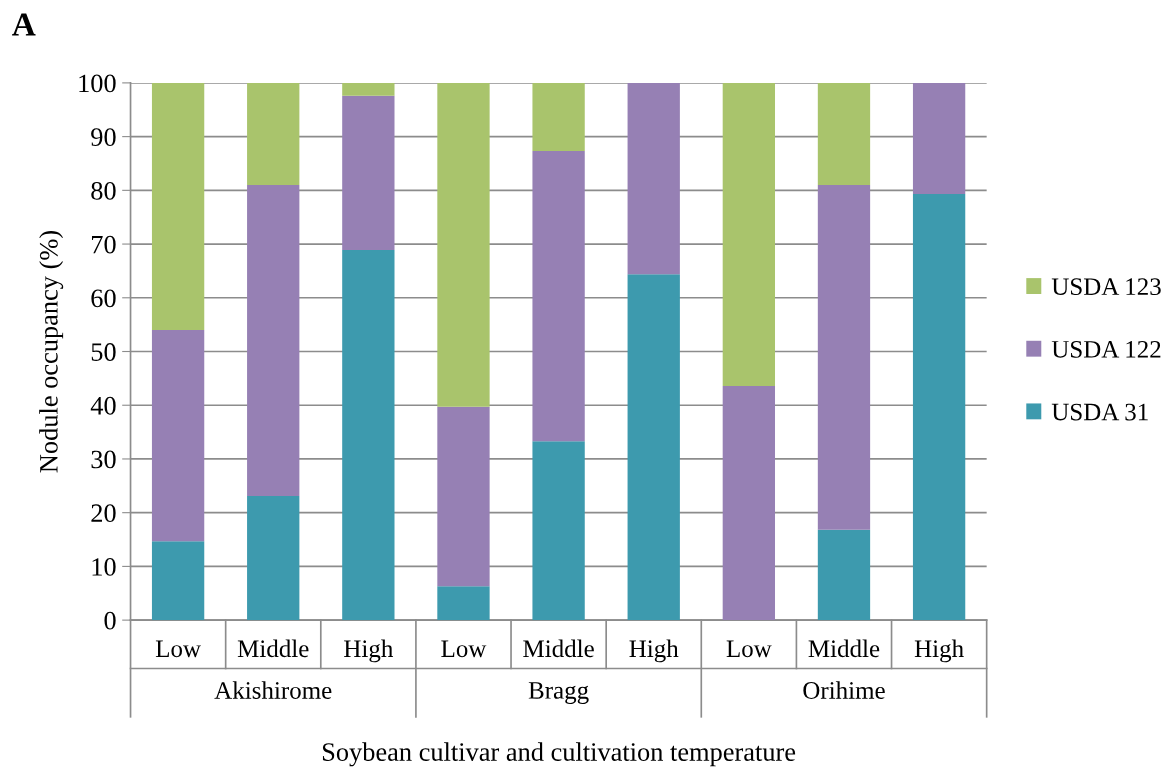 This screenshot has width=1176, height=782. Describe the element at coordinates (51, 352) in the screenshot. I see `y-axis-title: Nodule occupancy (%)` at that location.